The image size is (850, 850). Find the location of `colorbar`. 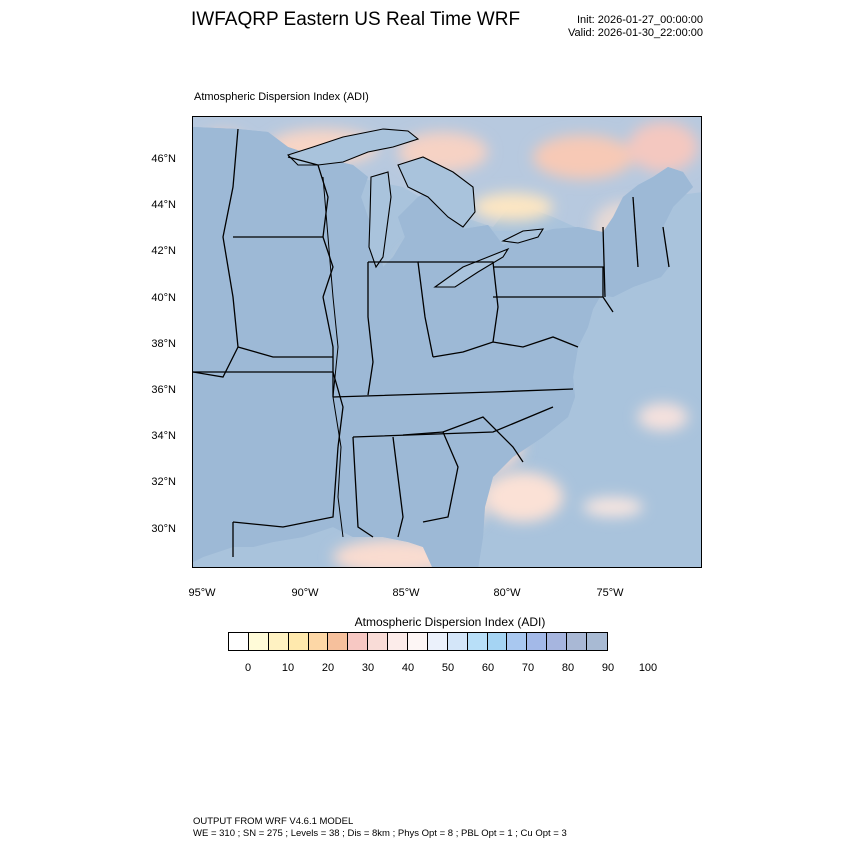

colorbar is located at coordinates (418, 641).